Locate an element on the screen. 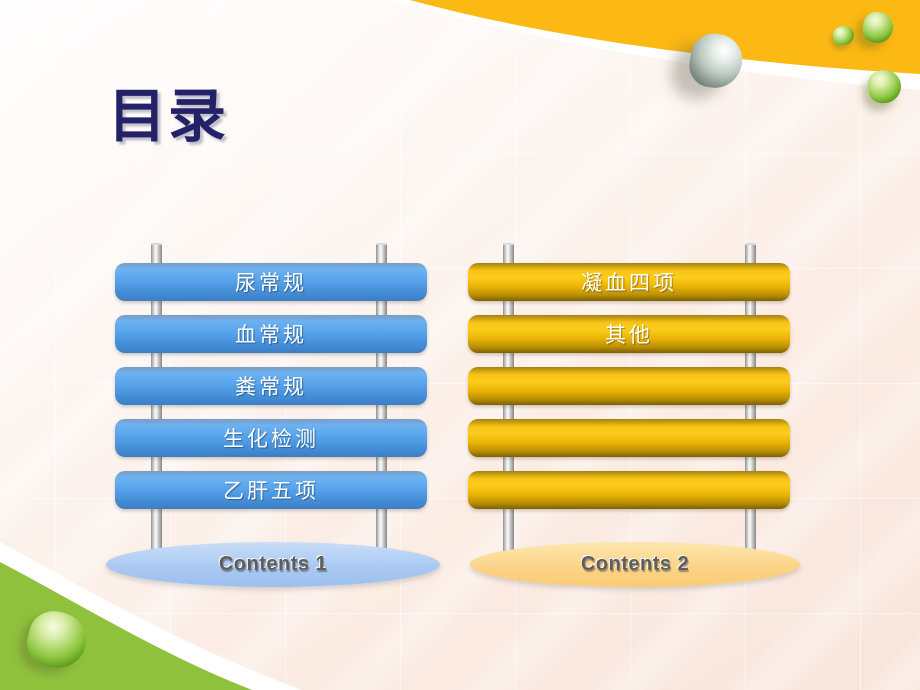 The width and height of the screenshot is (920, 690). contents-2-label: Contents 2 is located at coordinates (635, 564).